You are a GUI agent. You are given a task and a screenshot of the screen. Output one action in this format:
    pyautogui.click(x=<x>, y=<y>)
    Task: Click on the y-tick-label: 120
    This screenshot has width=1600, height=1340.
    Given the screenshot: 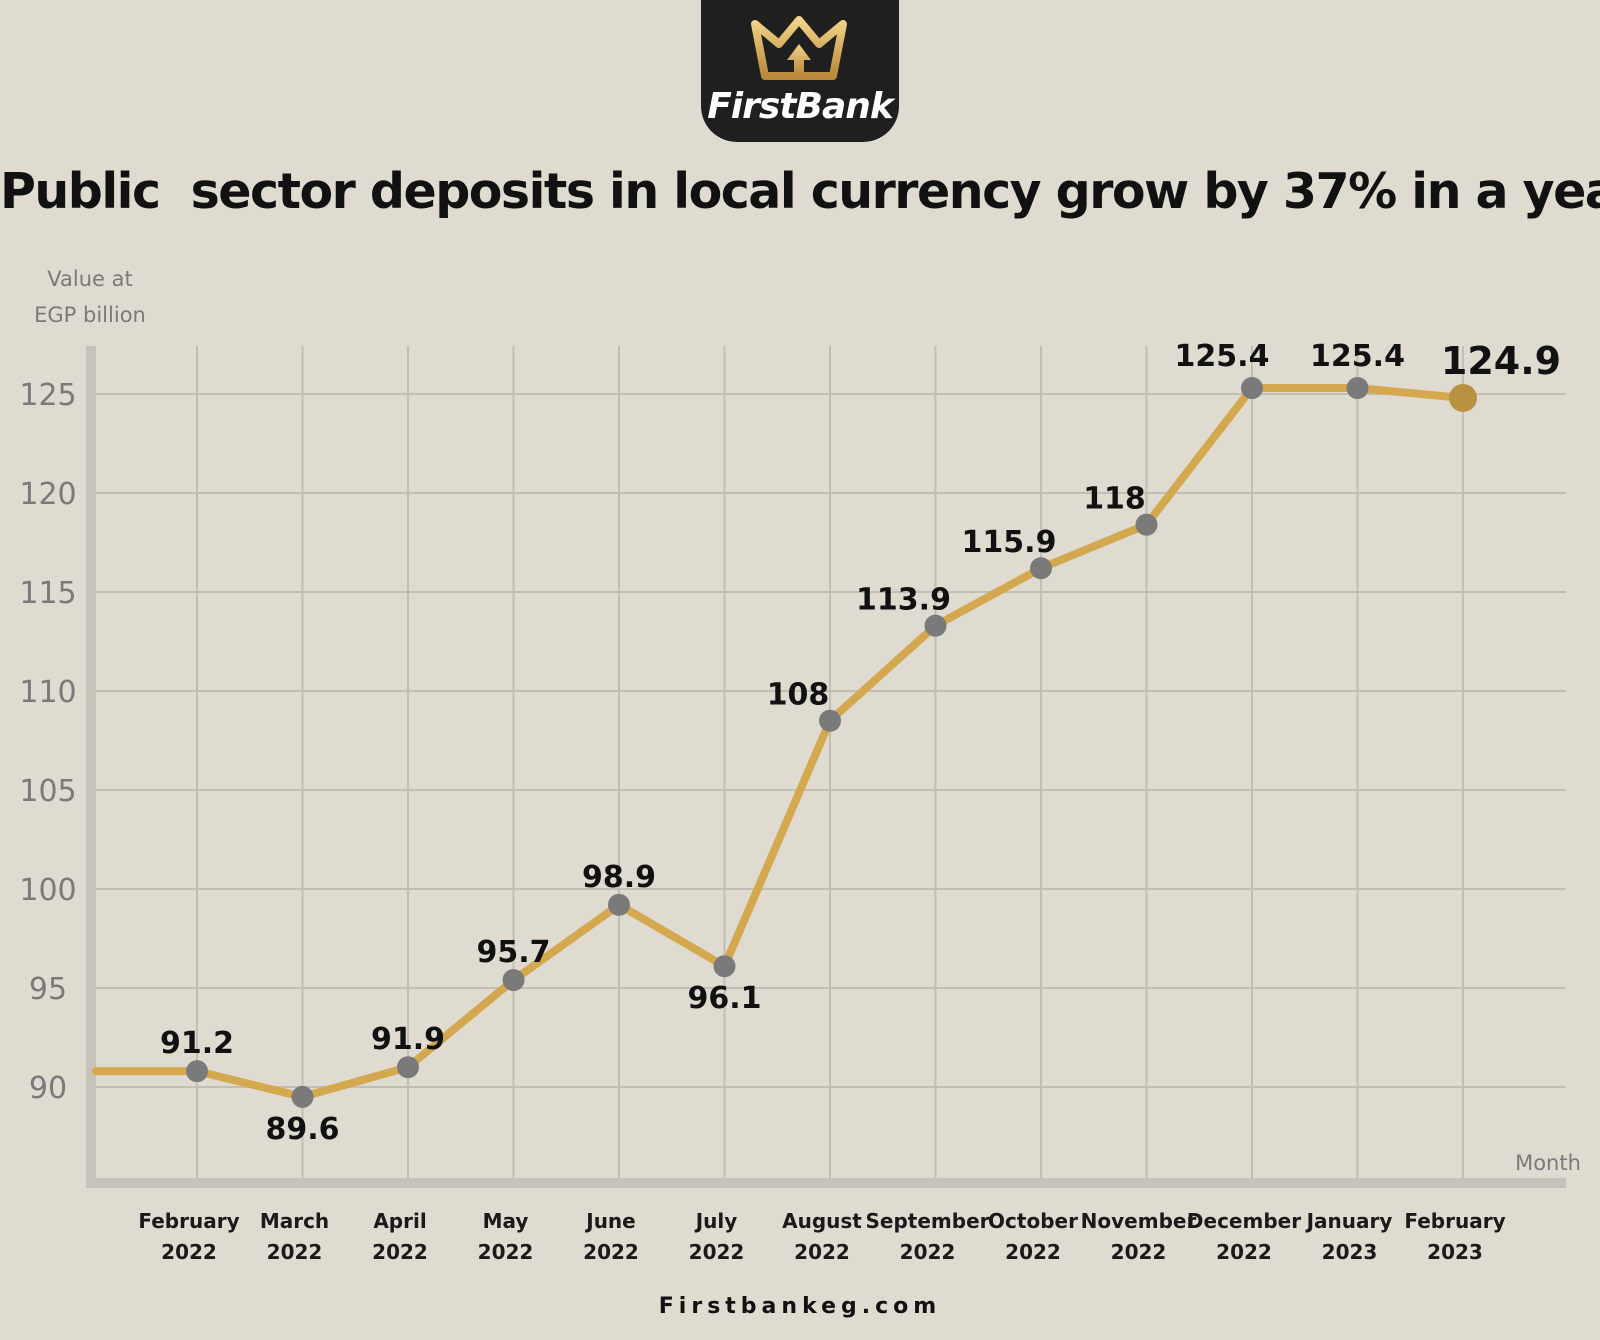 What is the action you would take?
    pyautogui.click(x=47, y=494)
    